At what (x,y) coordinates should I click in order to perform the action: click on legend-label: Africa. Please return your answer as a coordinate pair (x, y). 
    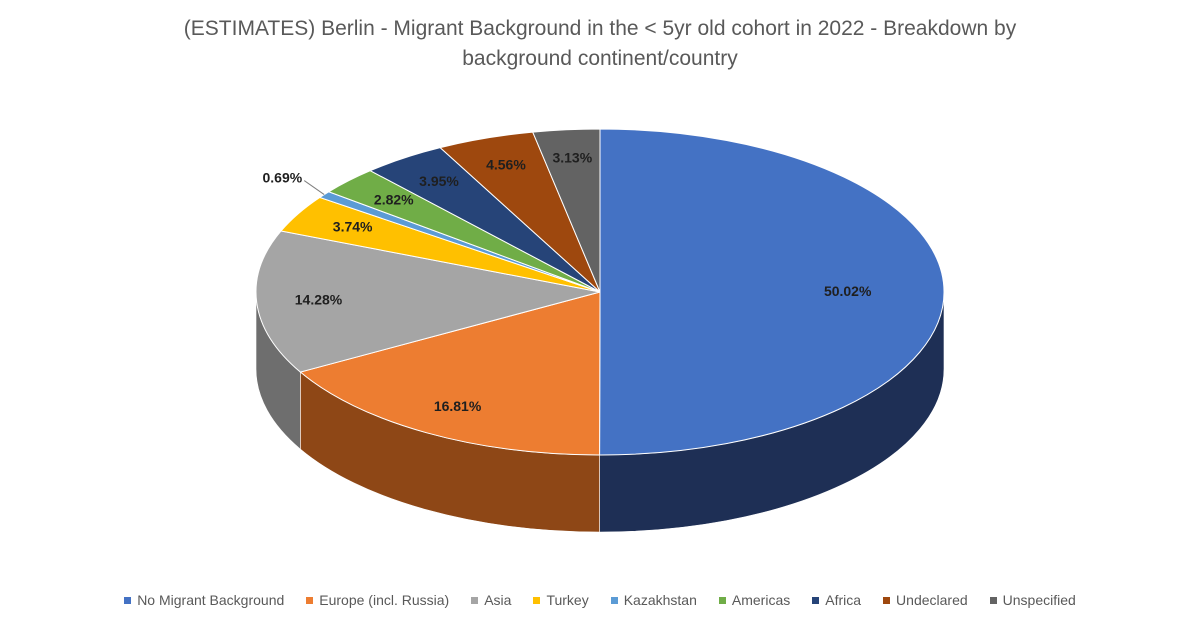
    Looking at the image, I should click on (843, 600).